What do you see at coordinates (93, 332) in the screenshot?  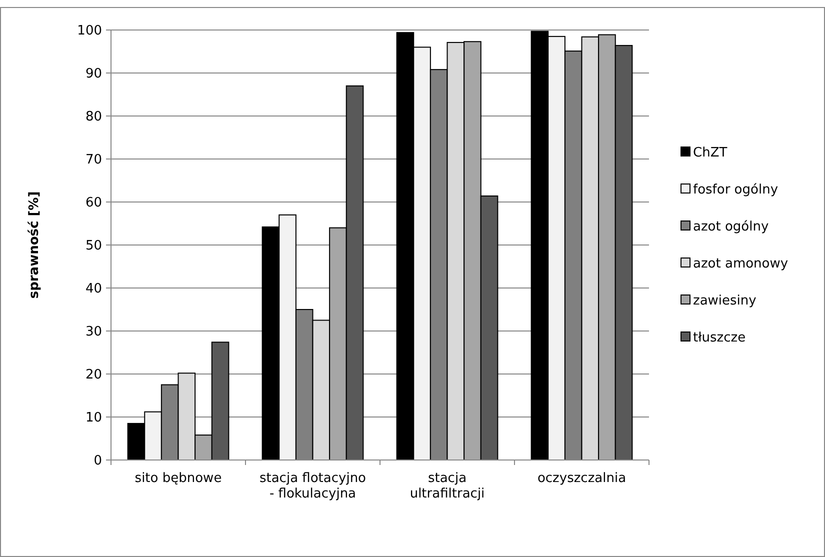 I see `y-tick-label: 30` at bounding box center [93, 332].